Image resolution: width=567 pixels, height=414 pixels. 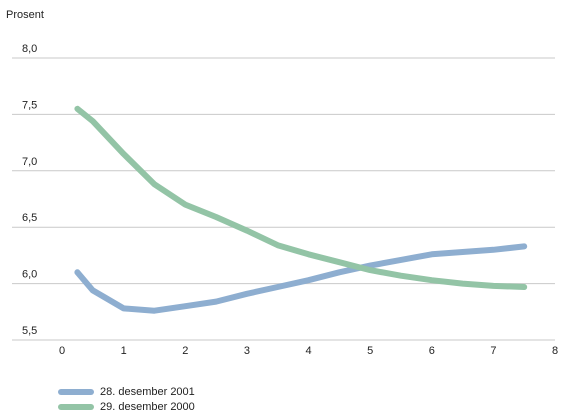 I want to click on legend-label-2001: 28. desember 2001, so click(x=147, y=391).